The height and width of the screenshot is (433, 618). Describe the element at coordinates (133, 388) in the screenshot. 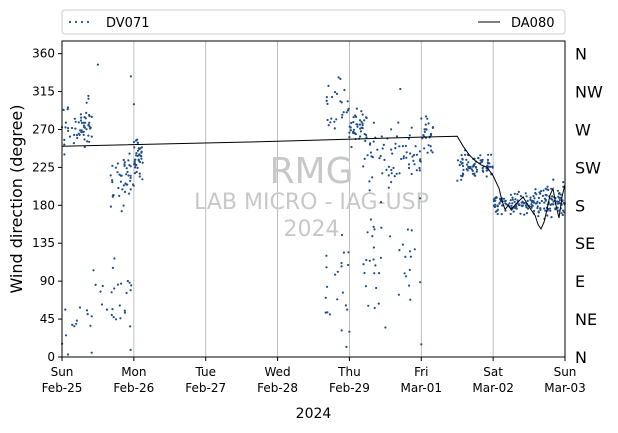

I see `x-tick-date: Feb-26` at that location.